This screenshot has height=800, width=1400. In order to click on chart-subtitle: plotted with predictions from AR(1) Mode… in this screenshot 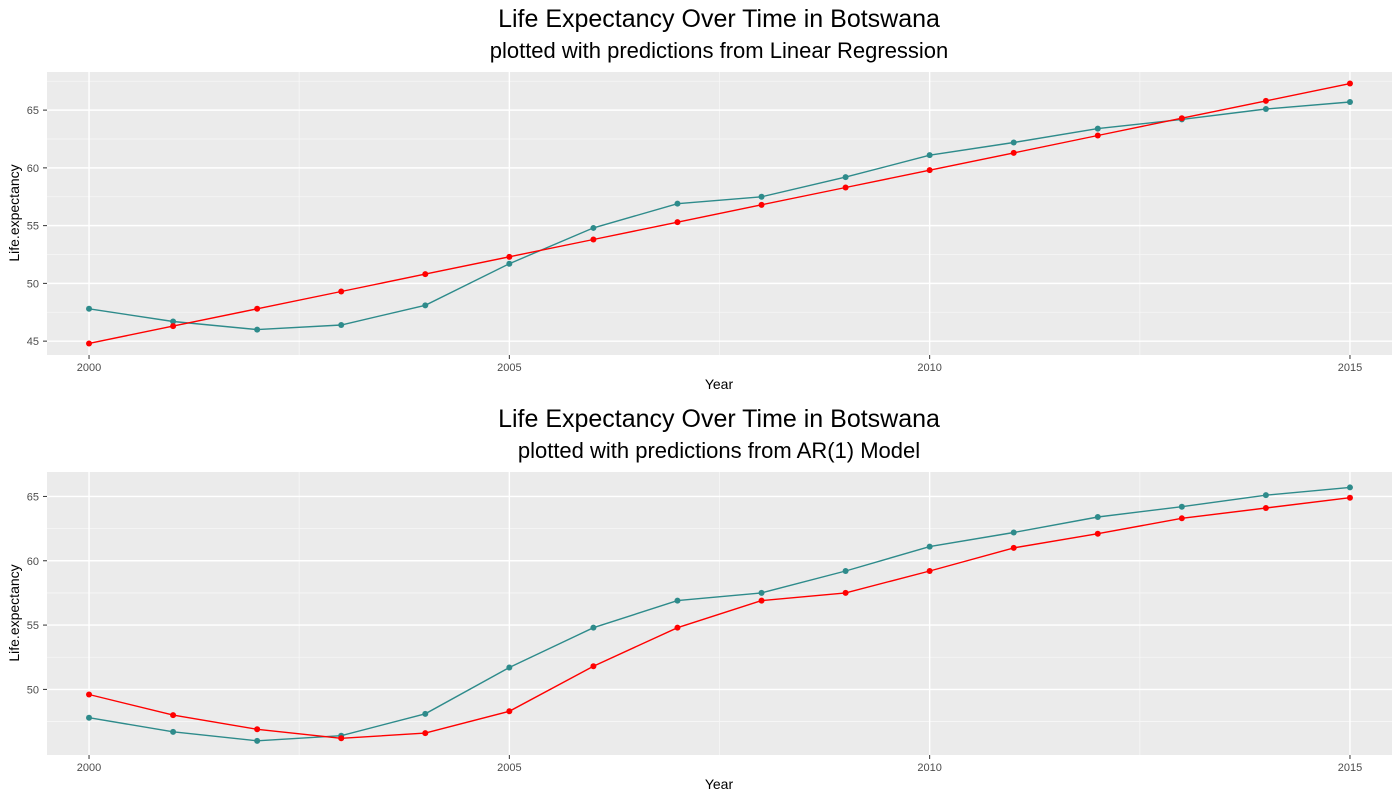, I will do `click(719, 450)`.